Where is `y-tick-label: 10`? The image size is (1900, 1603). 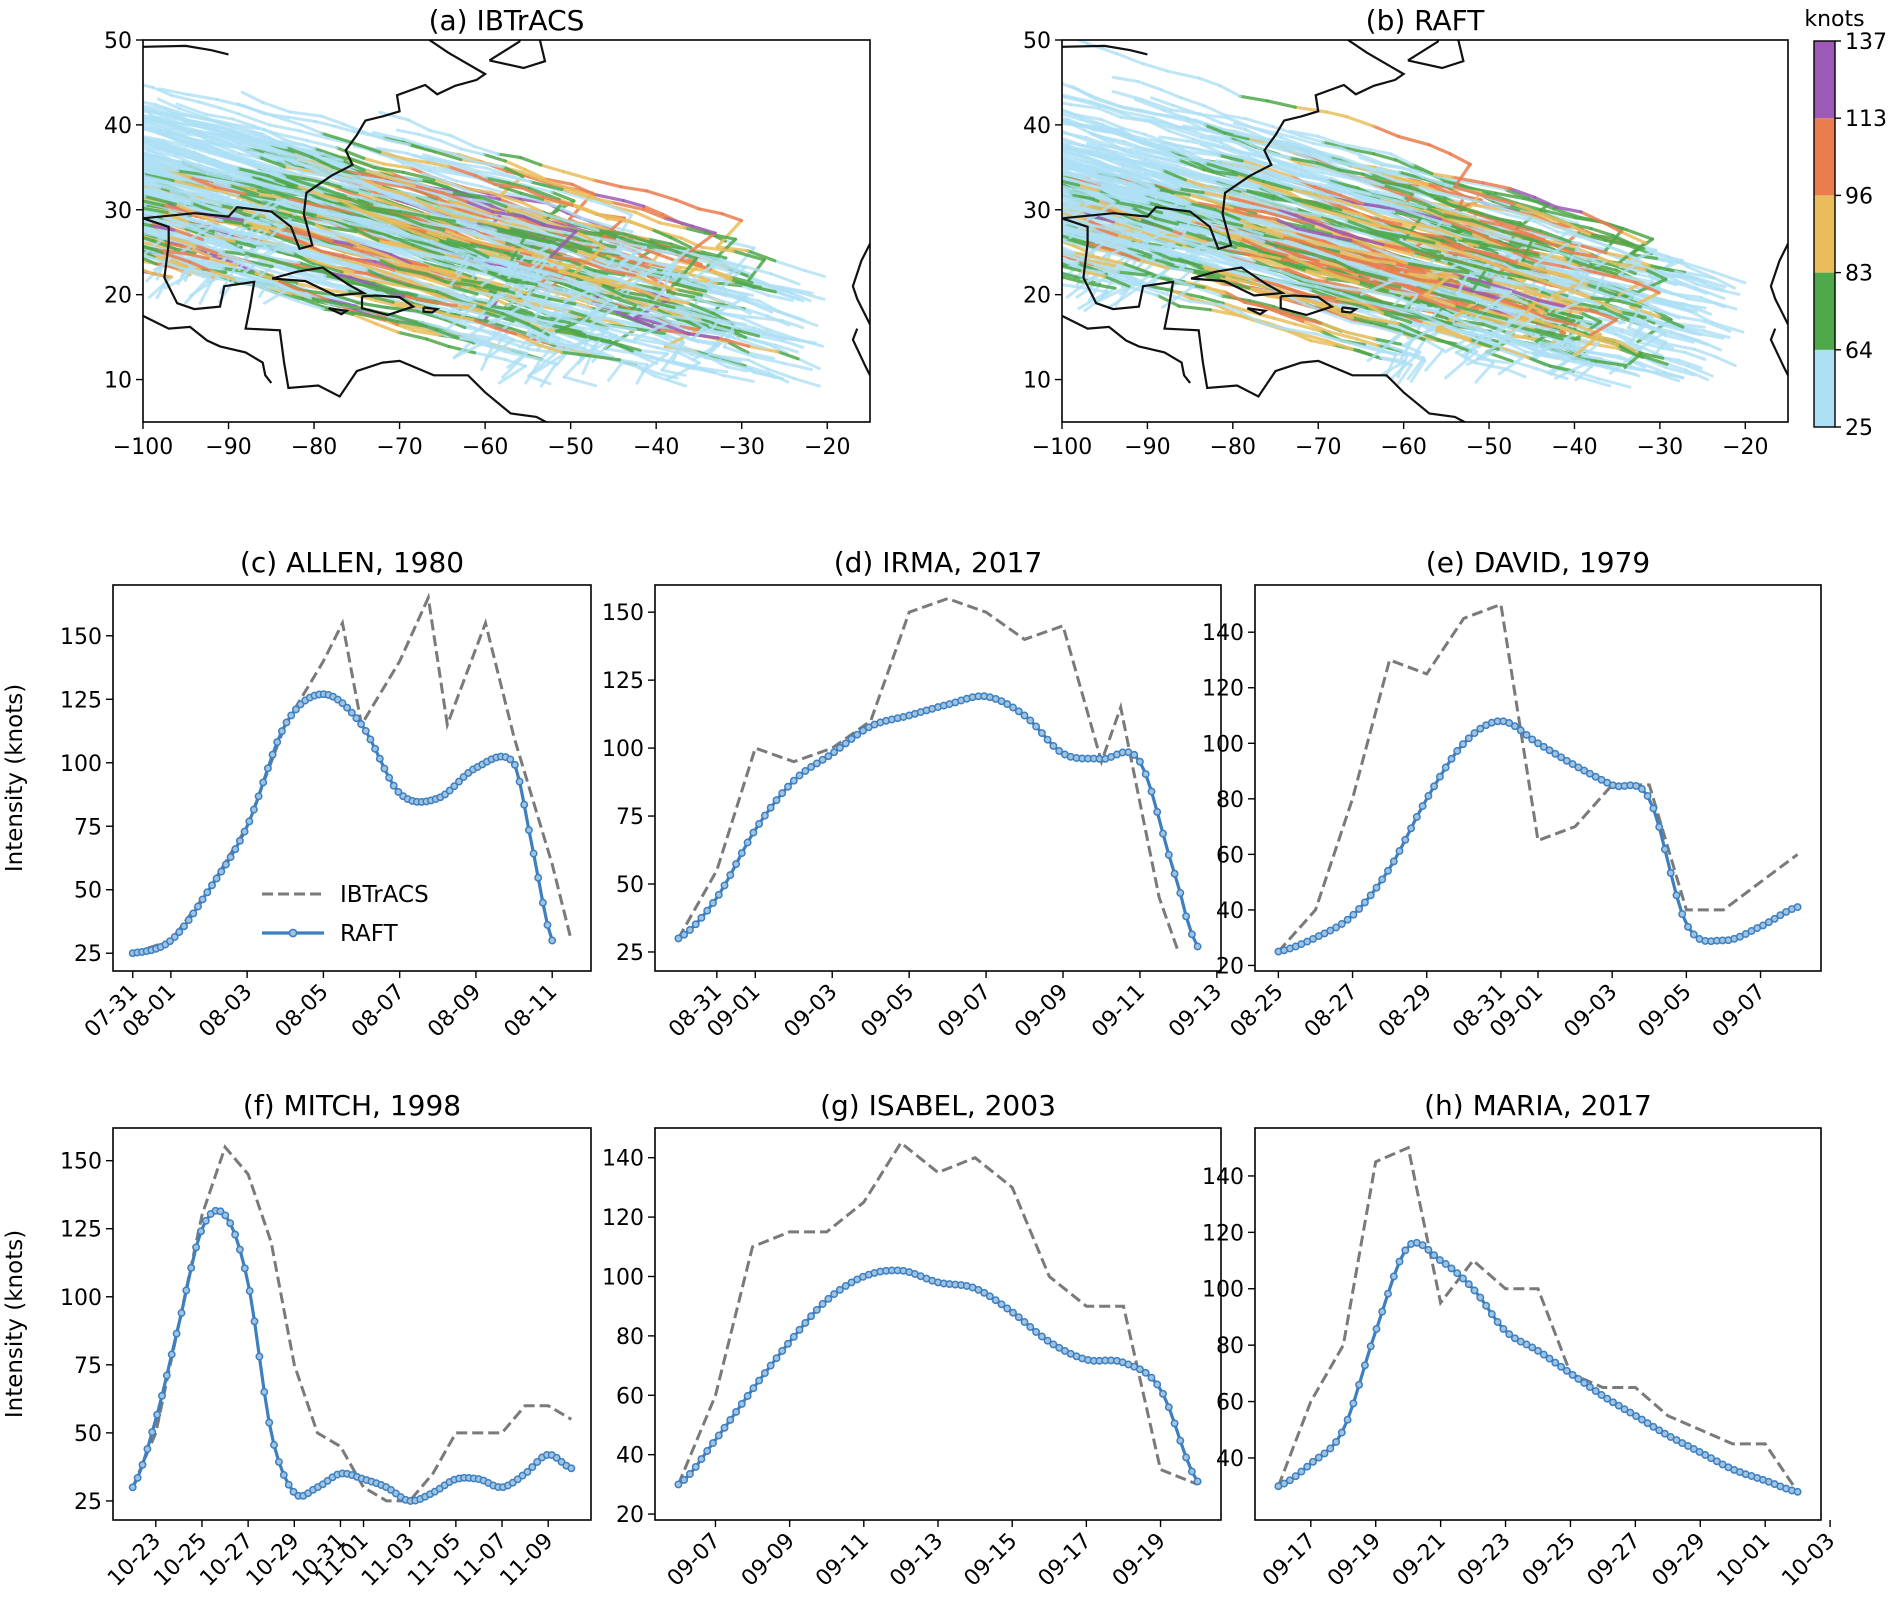 y-tick-label: 10 is located at coordinates (1037, 381).